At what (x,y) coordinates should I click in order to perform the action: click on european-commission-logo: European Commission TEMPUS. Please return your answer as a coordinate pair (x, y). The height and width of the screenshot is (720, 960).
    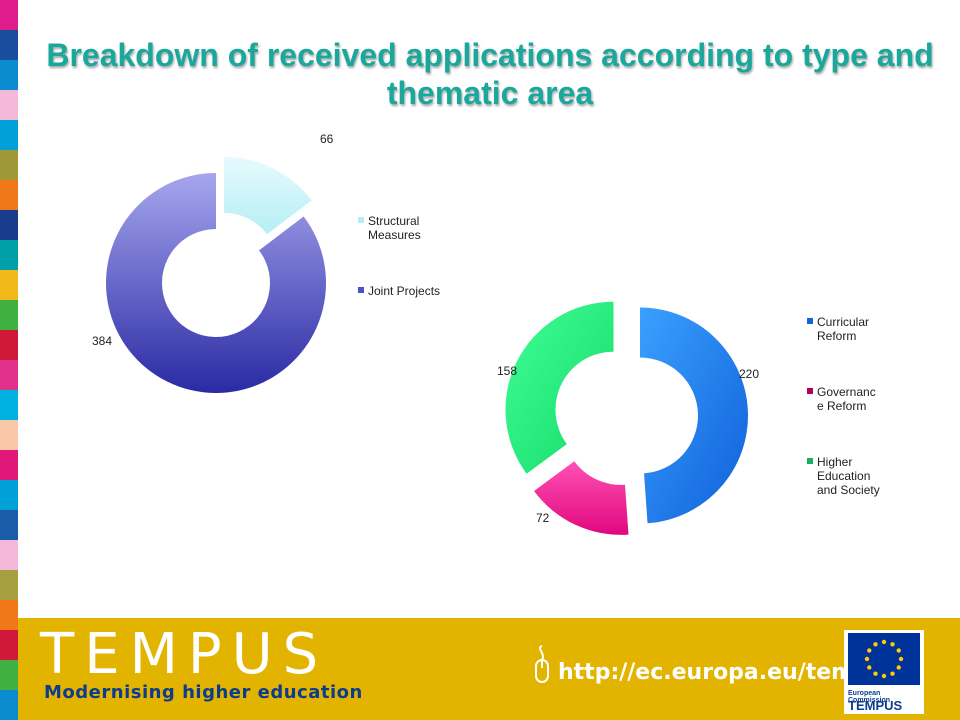
    Looking at the image, I should click on (884, 672).